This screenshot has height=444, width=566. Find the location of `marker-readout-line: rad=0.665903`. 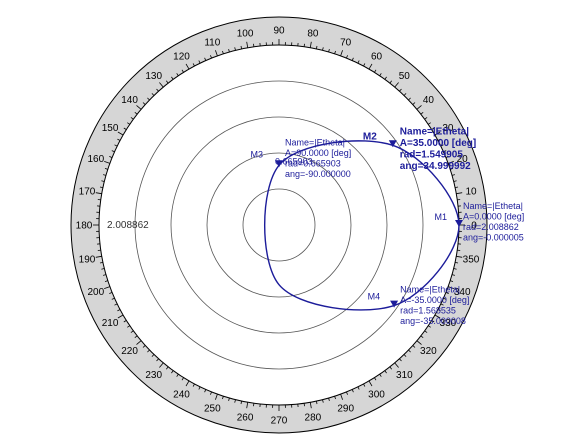

marker-readout-line: rad=0.665903 is located at coordinates (313, 163).